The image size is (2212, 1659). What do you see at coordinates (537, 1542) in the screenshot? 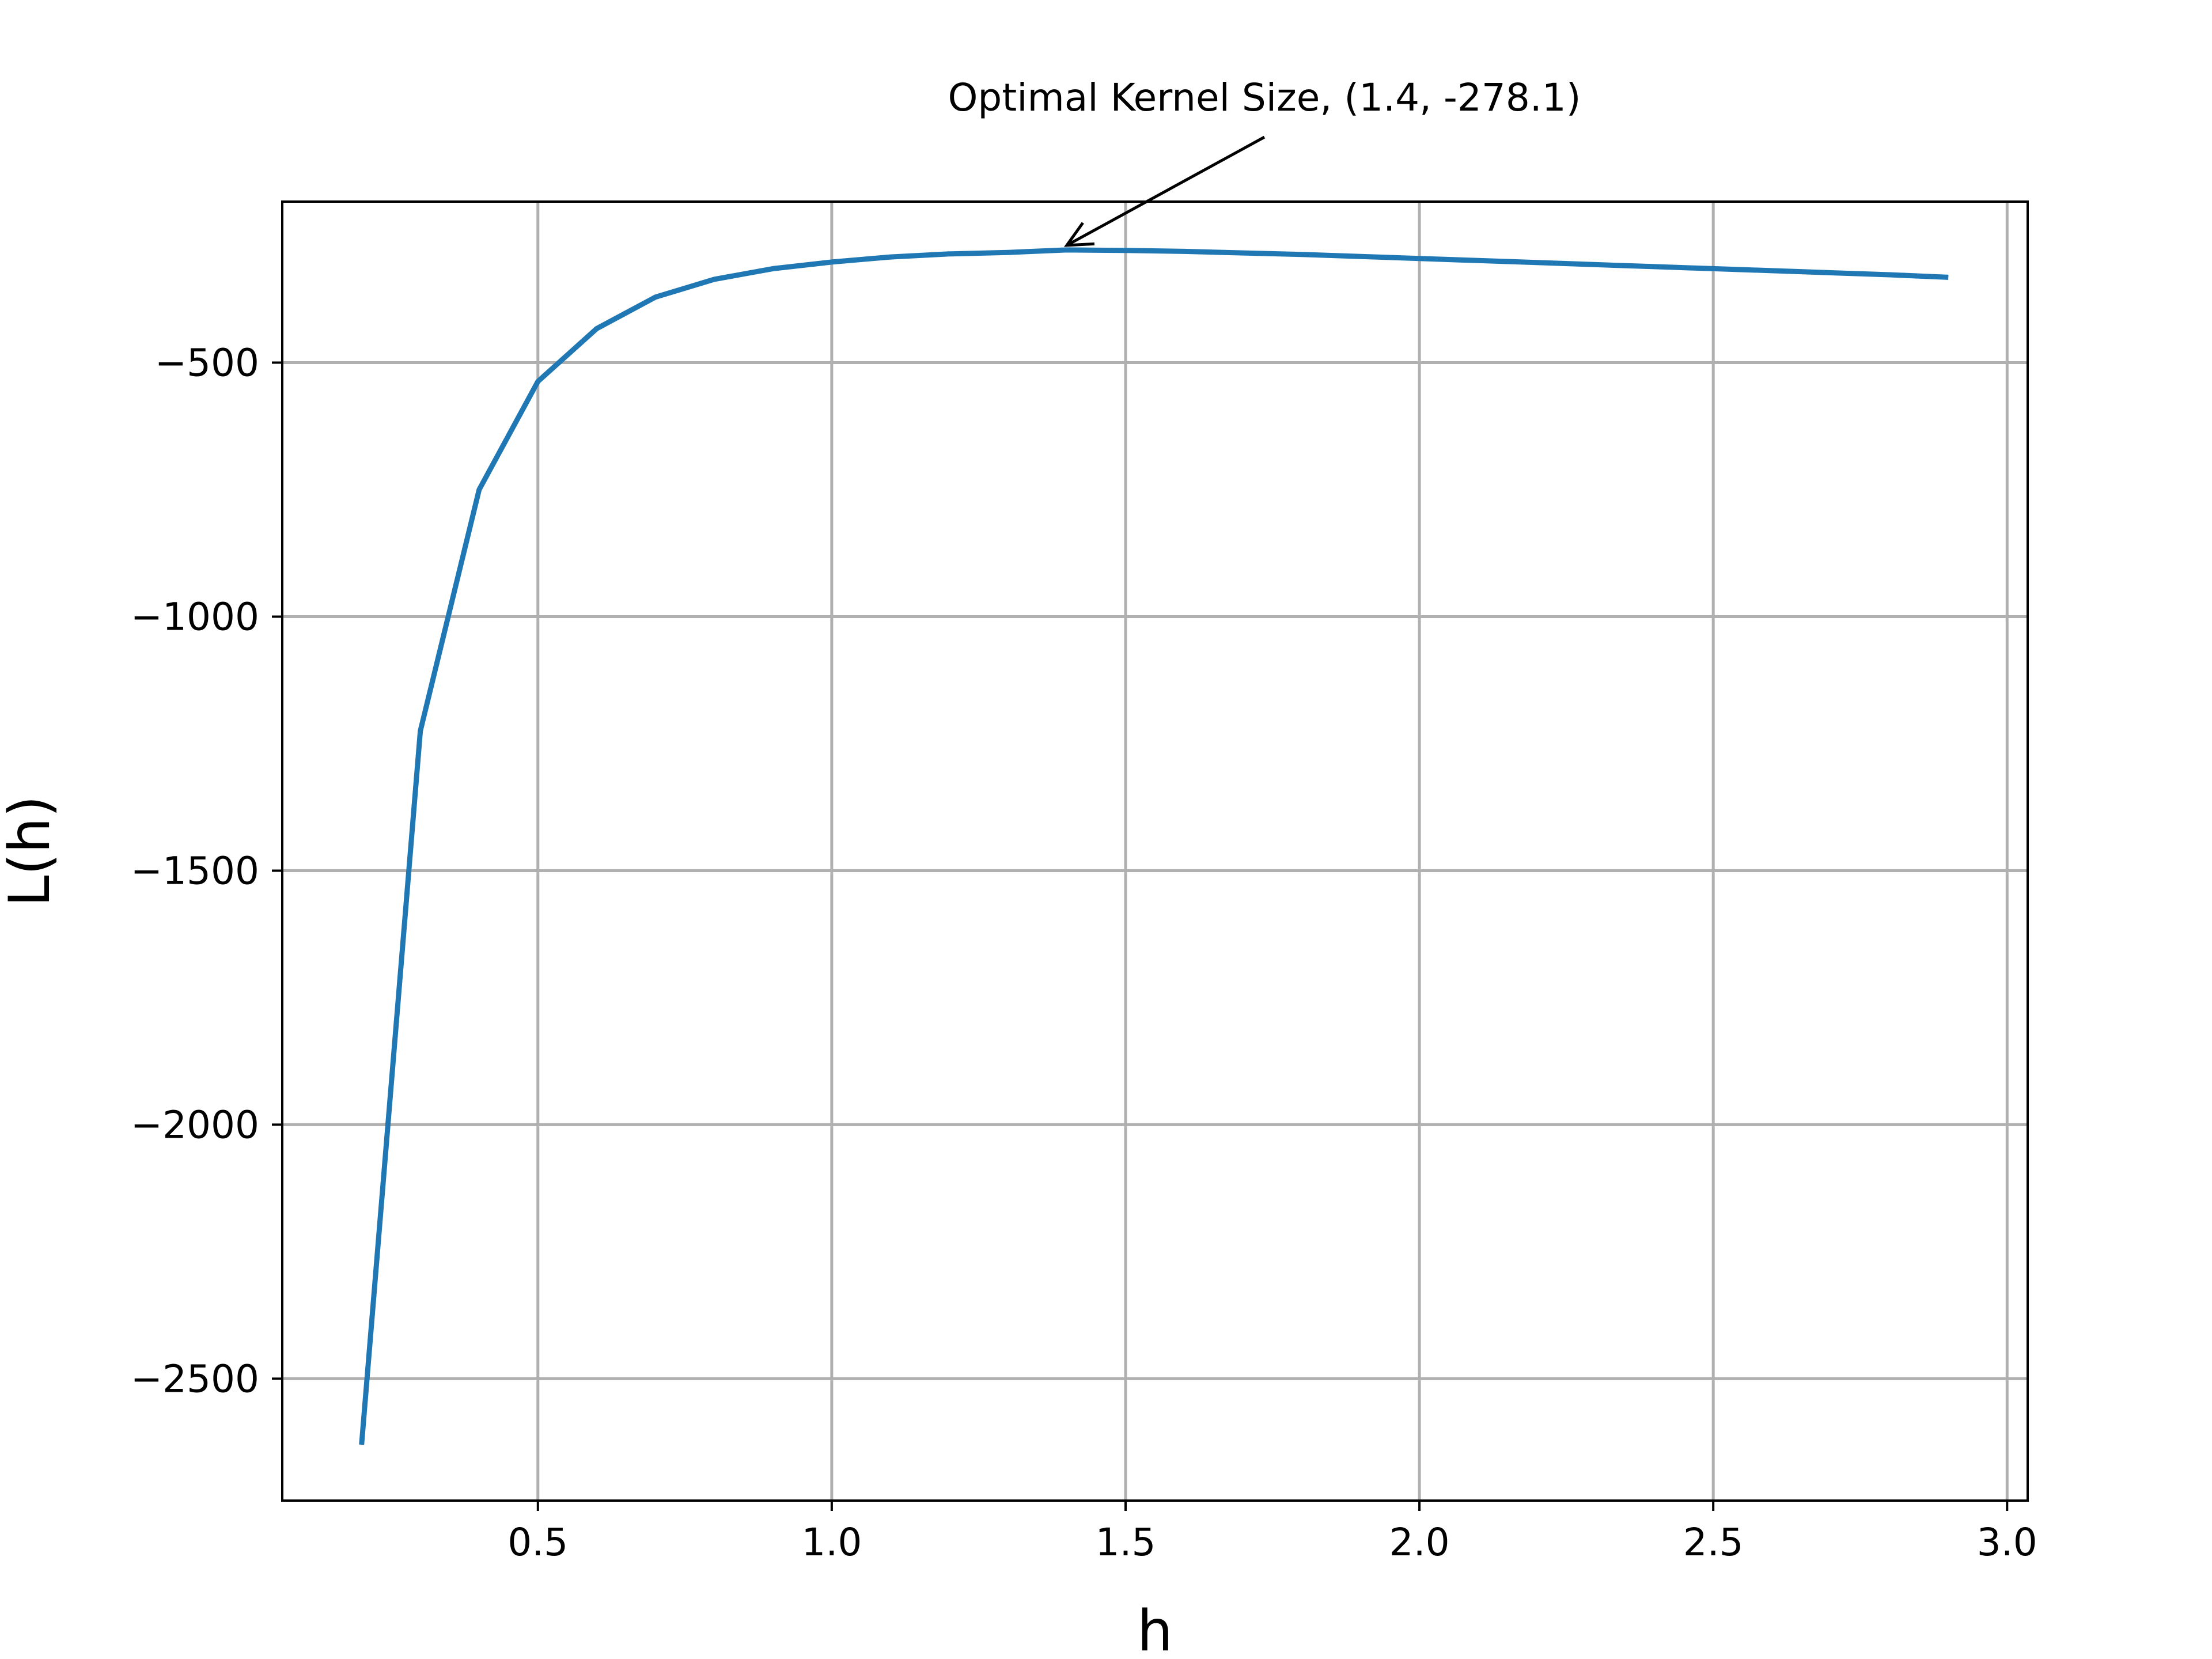
I see `x-tick-label: 0.5` at bounding box center [537, 1542].